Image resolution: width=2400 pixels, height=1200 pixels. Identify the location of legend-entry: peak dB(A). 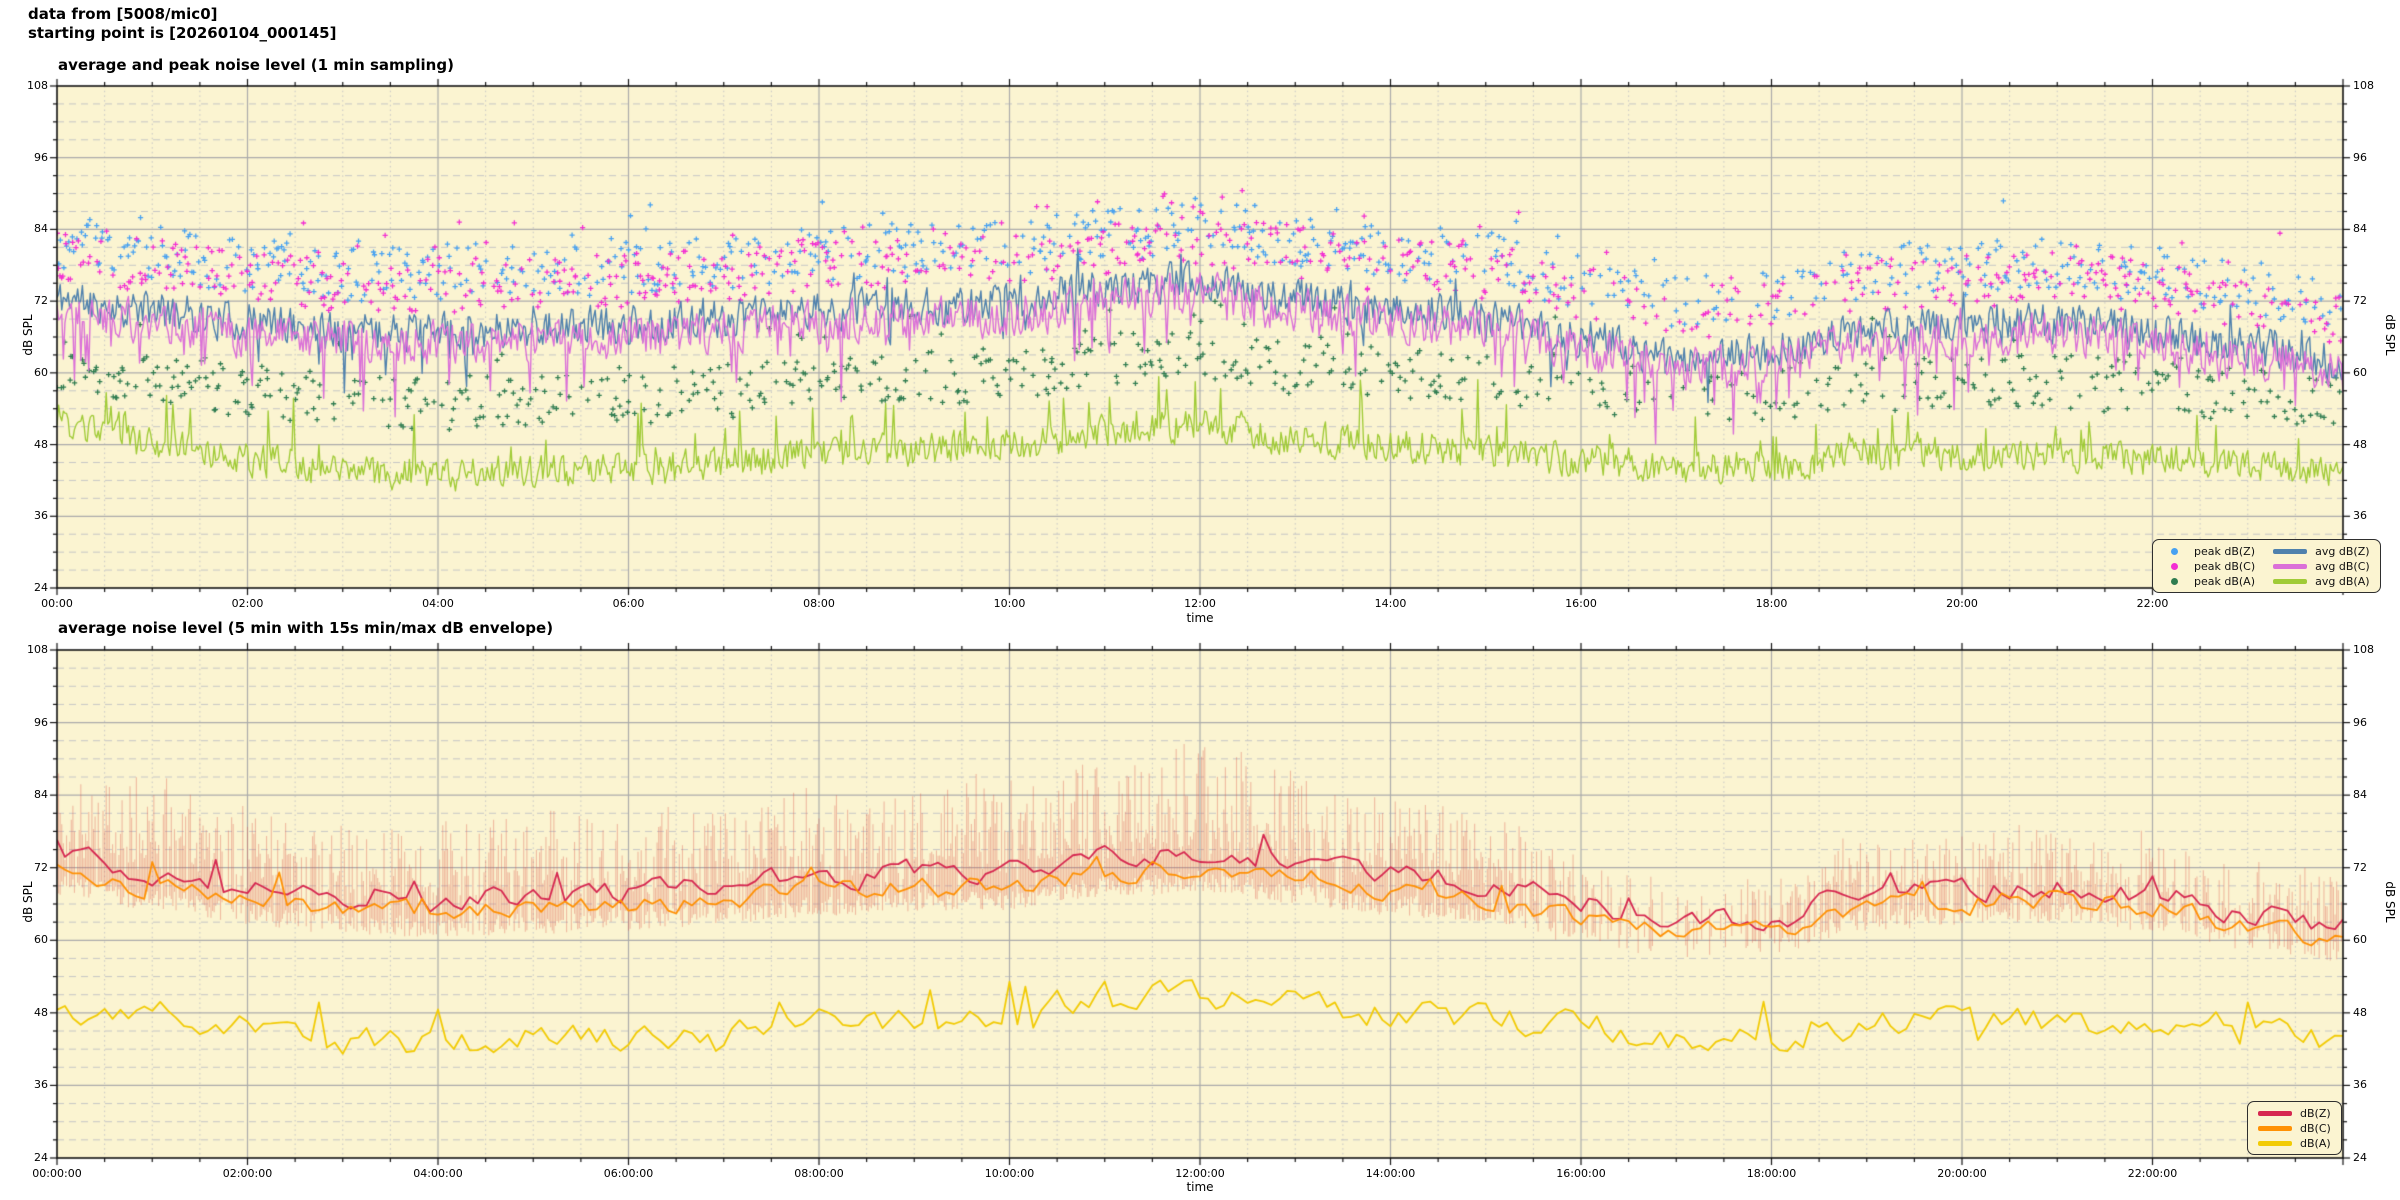
(2209, 581).